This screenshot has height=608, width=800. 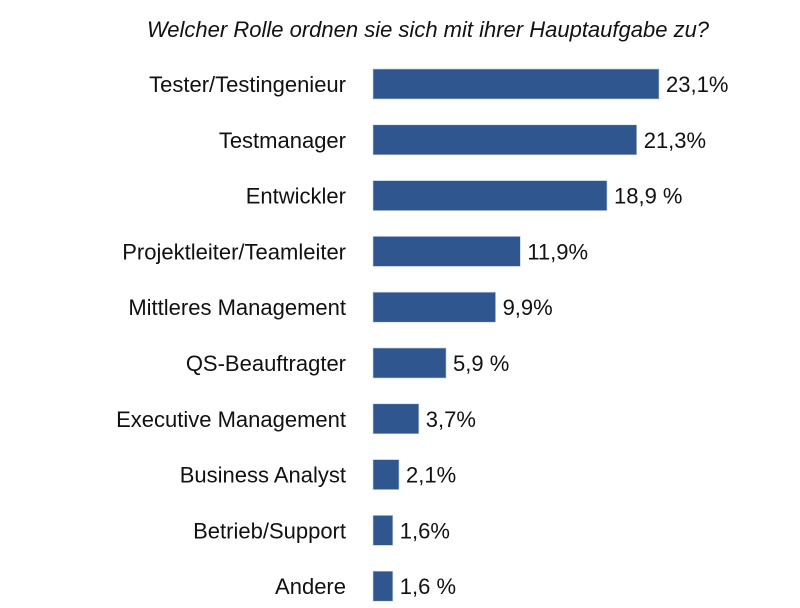 I want to click on data-label: 21,3%, so click(x=675, y=140).